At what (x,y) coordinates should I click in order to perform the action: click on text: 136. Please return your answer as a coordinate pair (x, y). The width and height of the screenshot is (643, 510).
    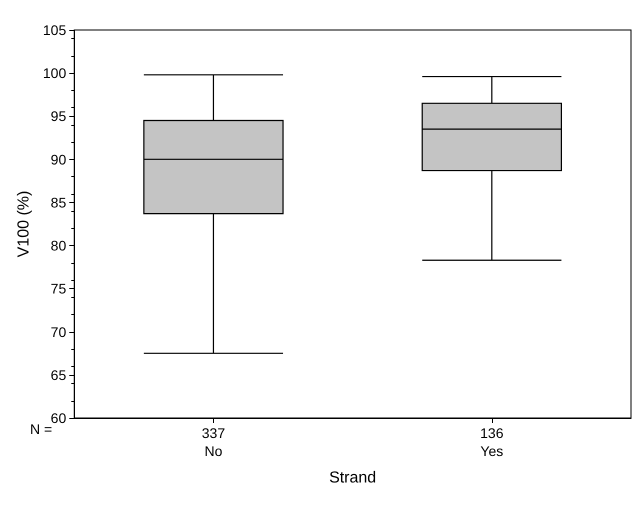
    Looking at the image, I should click on (492, 433).